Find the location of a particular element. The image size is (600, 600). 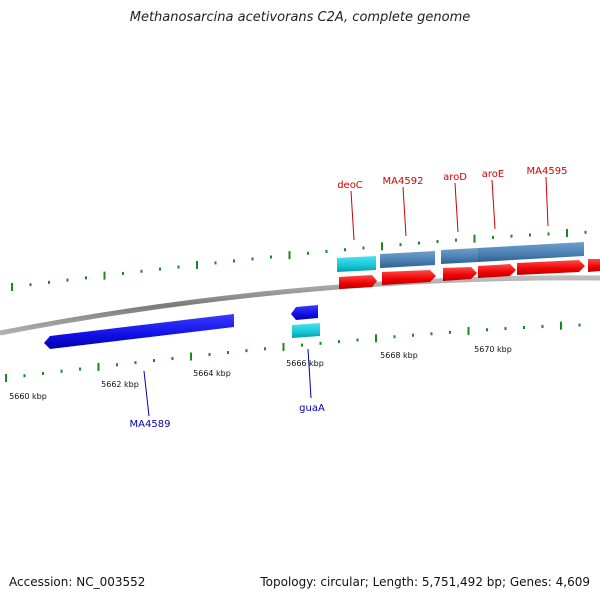

forward-gene-row is located at coordinates (469, 274).